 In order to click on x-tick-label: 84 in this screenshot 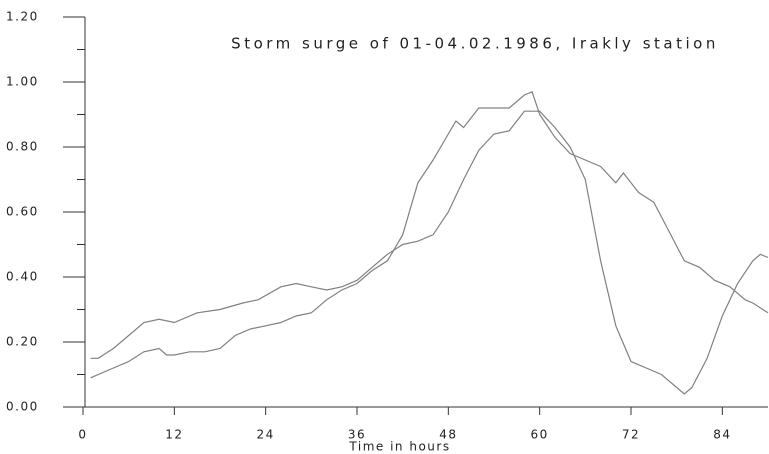, I will do `click(722, 435)`.